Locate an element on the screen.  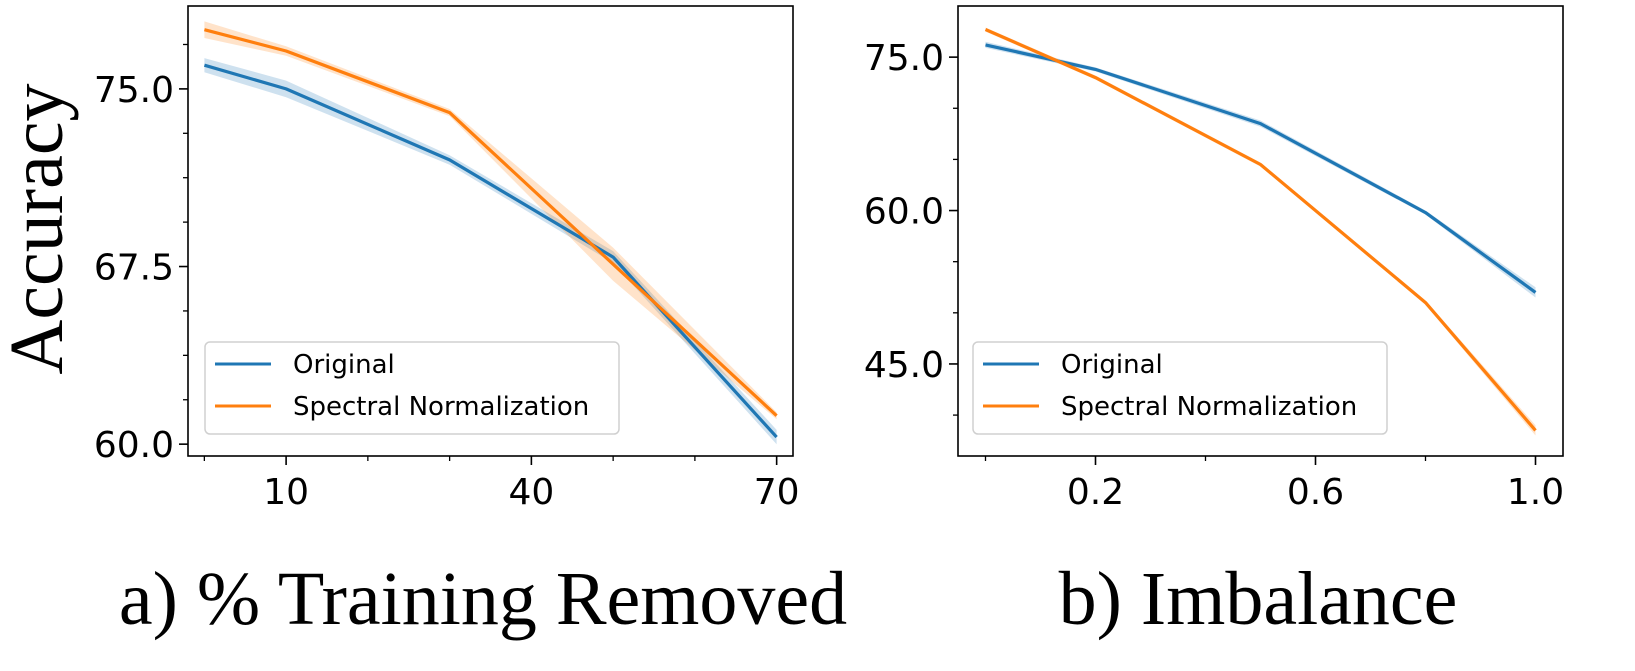
x-tick-label: 0.2 is located at coordinates (1095, 492).